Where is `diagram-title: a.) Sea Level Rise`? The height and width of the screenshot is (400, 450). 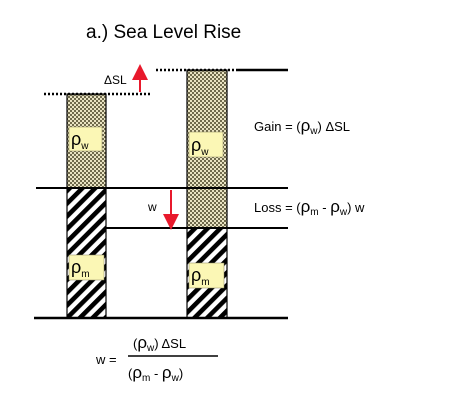
diagram-title: a.) Sea Level Rise is located at coordinates (163, 32).